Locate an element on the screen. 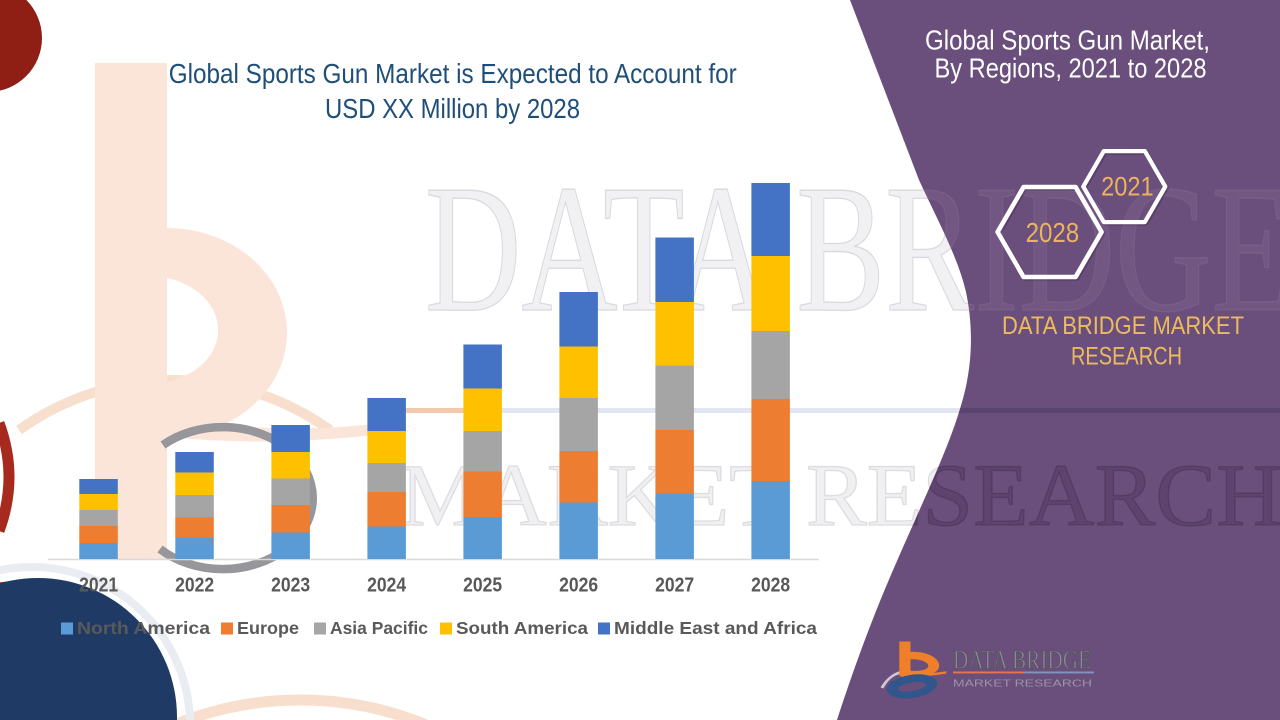  svg-text: 2024 is located at coordinates (387, 586).